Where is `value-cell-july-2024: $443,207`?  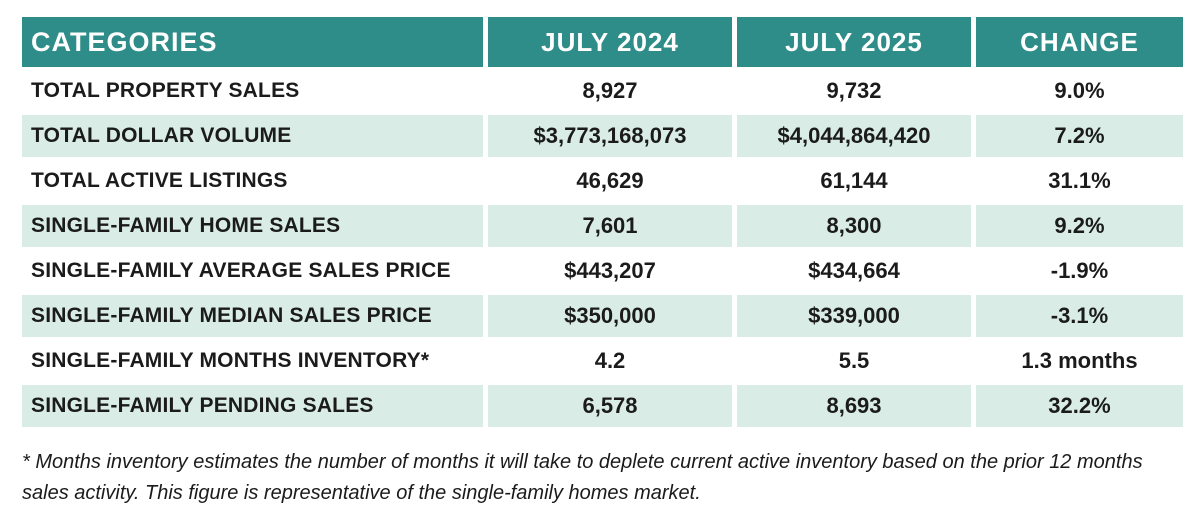 value-cell-july-2024: $443,207 is located at coordinates (610, 271).